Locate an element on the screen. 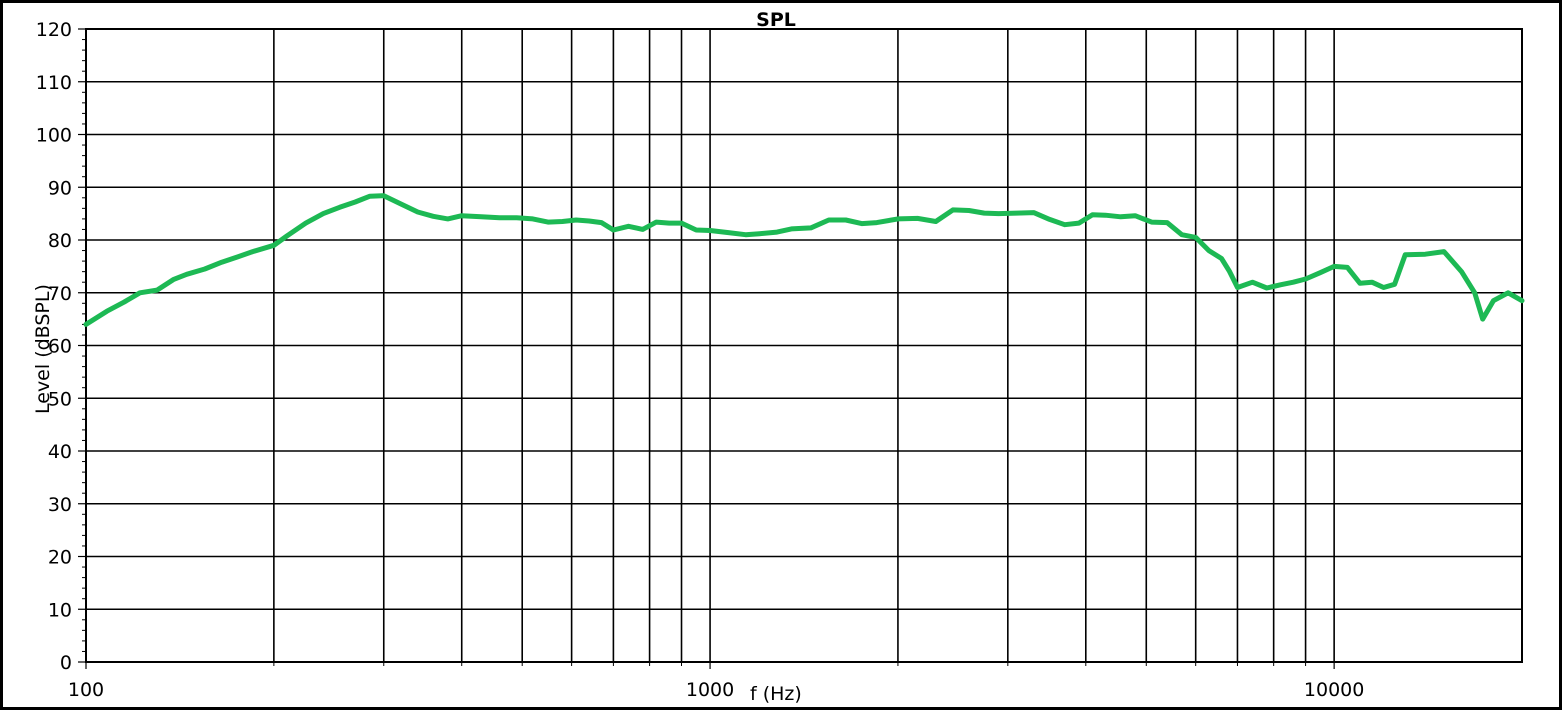  y-tick-label: 110 is located at coordinates (54, 83).